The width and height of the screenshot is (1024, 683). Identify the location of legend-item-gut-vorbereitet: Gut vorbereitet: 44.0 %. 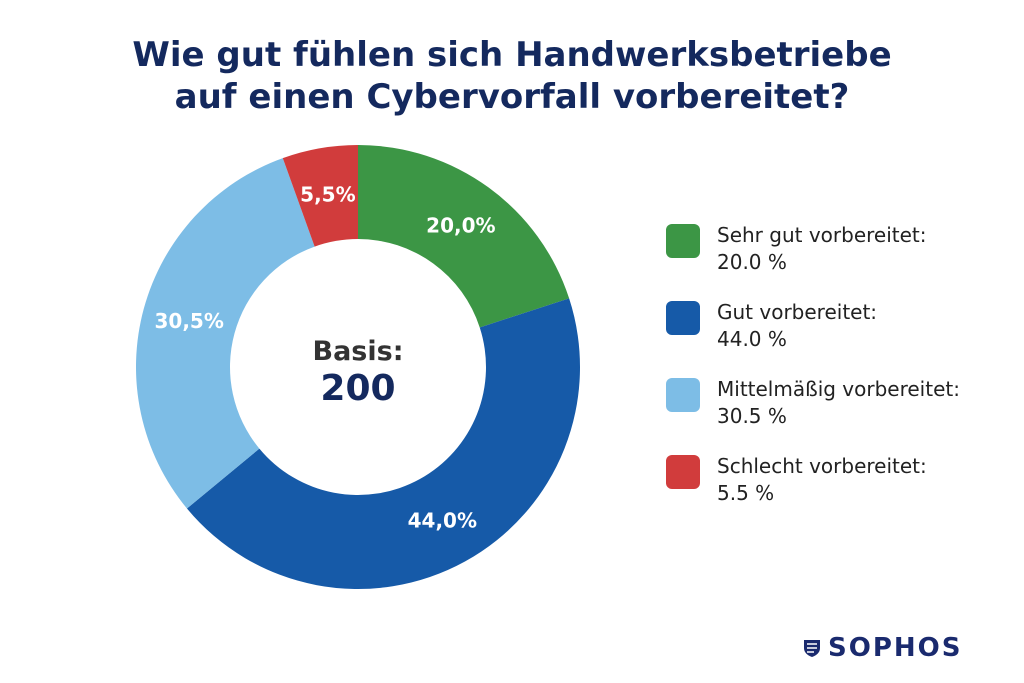
(839, 337).